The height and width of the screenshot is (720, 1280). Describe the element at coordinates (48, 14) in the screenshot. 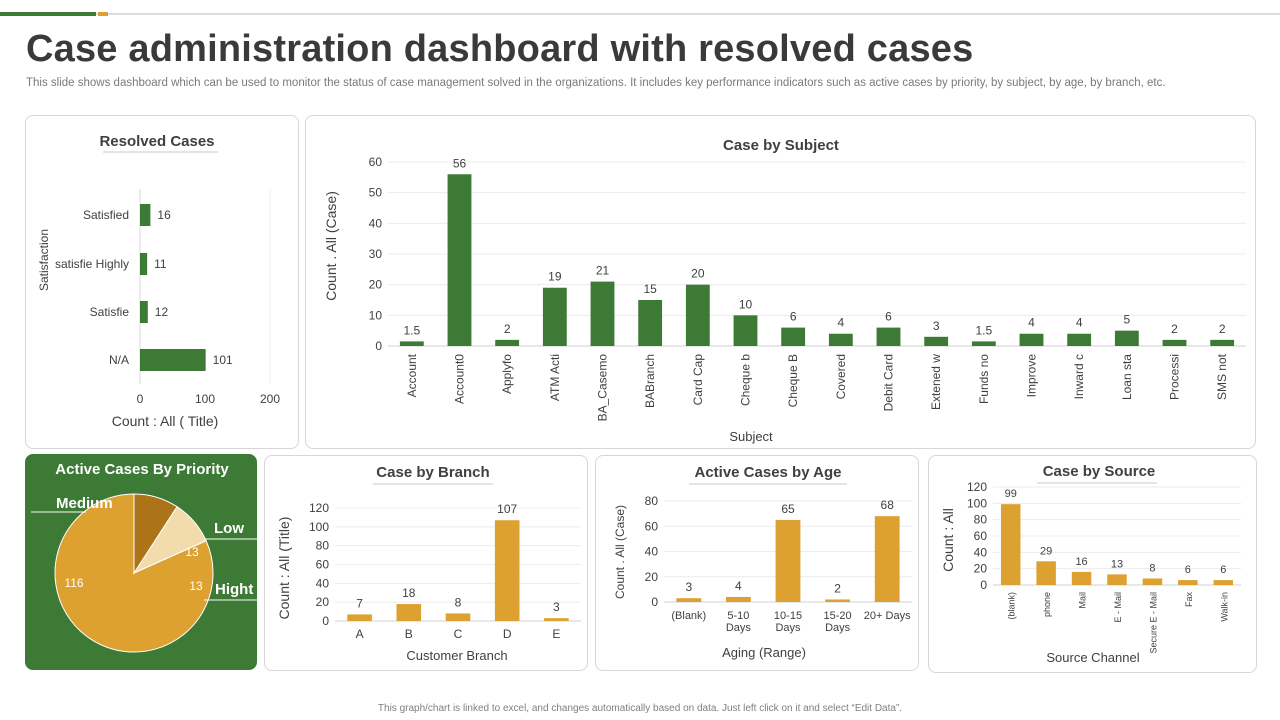

I see `accent-green` at that location.